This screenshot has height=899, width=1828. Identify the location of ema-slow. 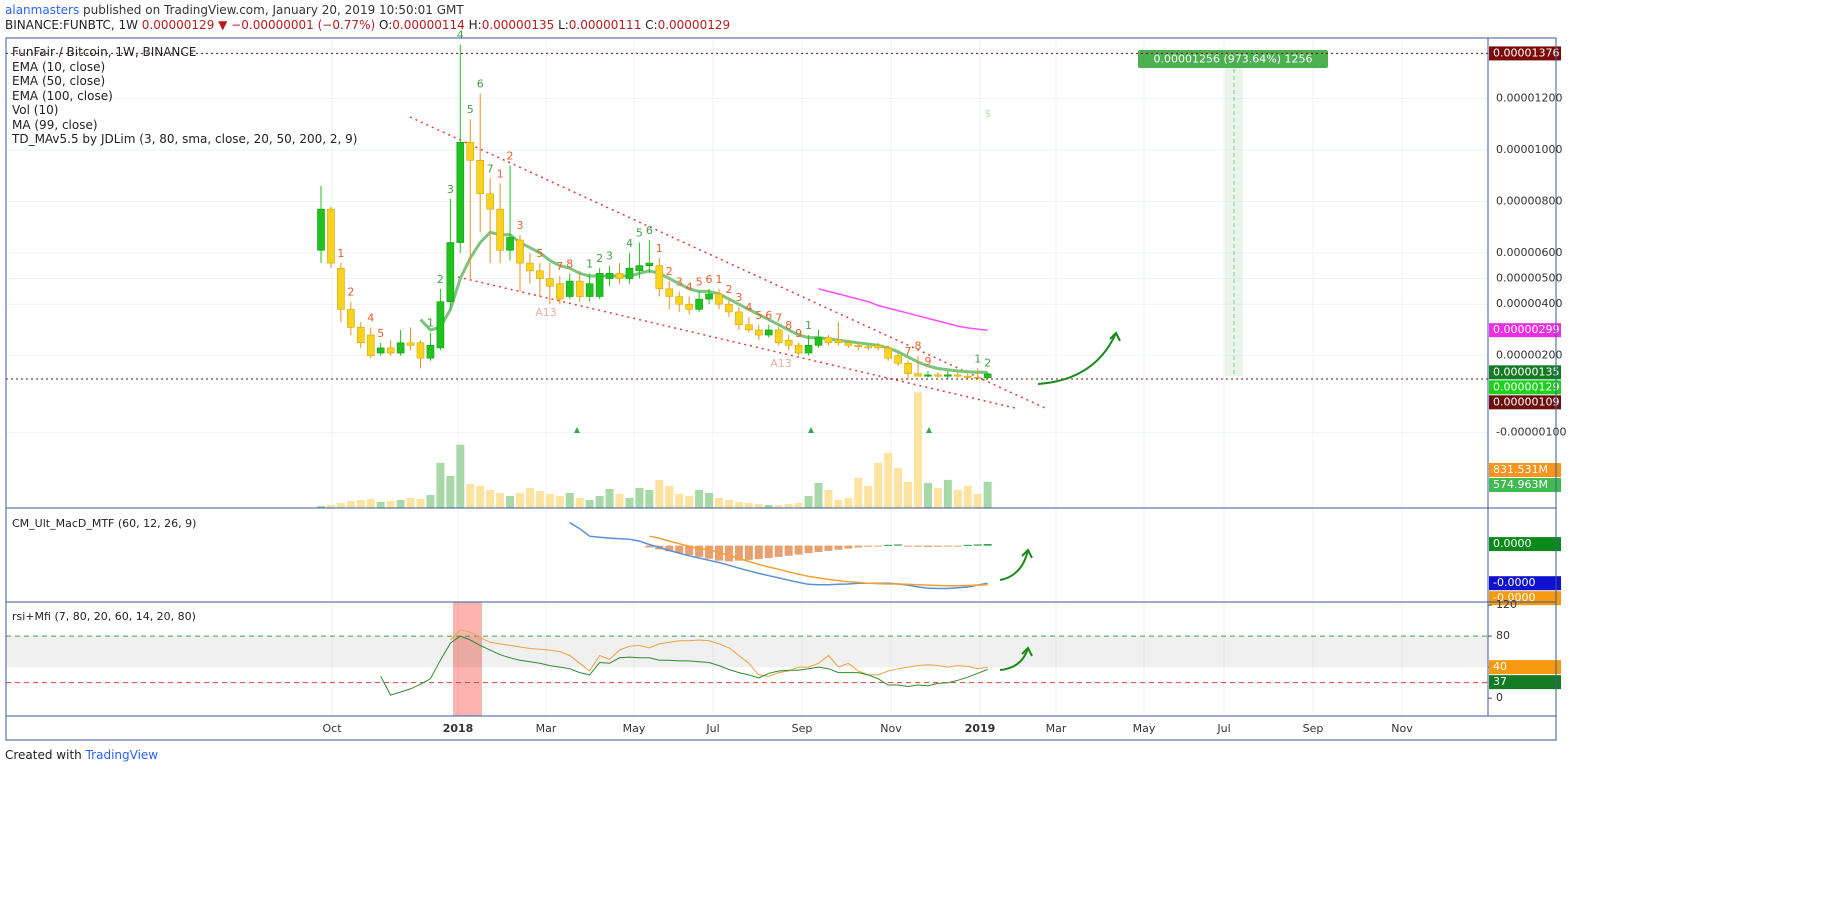
(903, 309).